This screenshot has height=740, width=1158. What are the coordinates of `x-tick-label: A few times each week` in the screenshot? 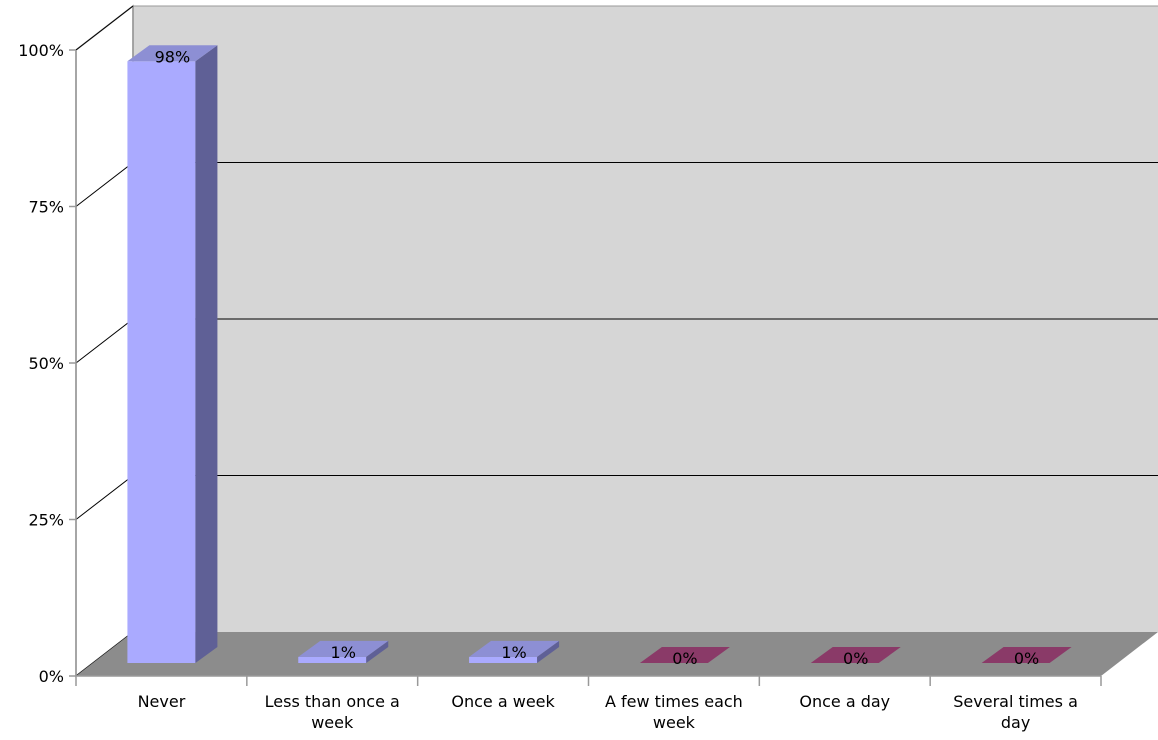 It's located at (674, 712).